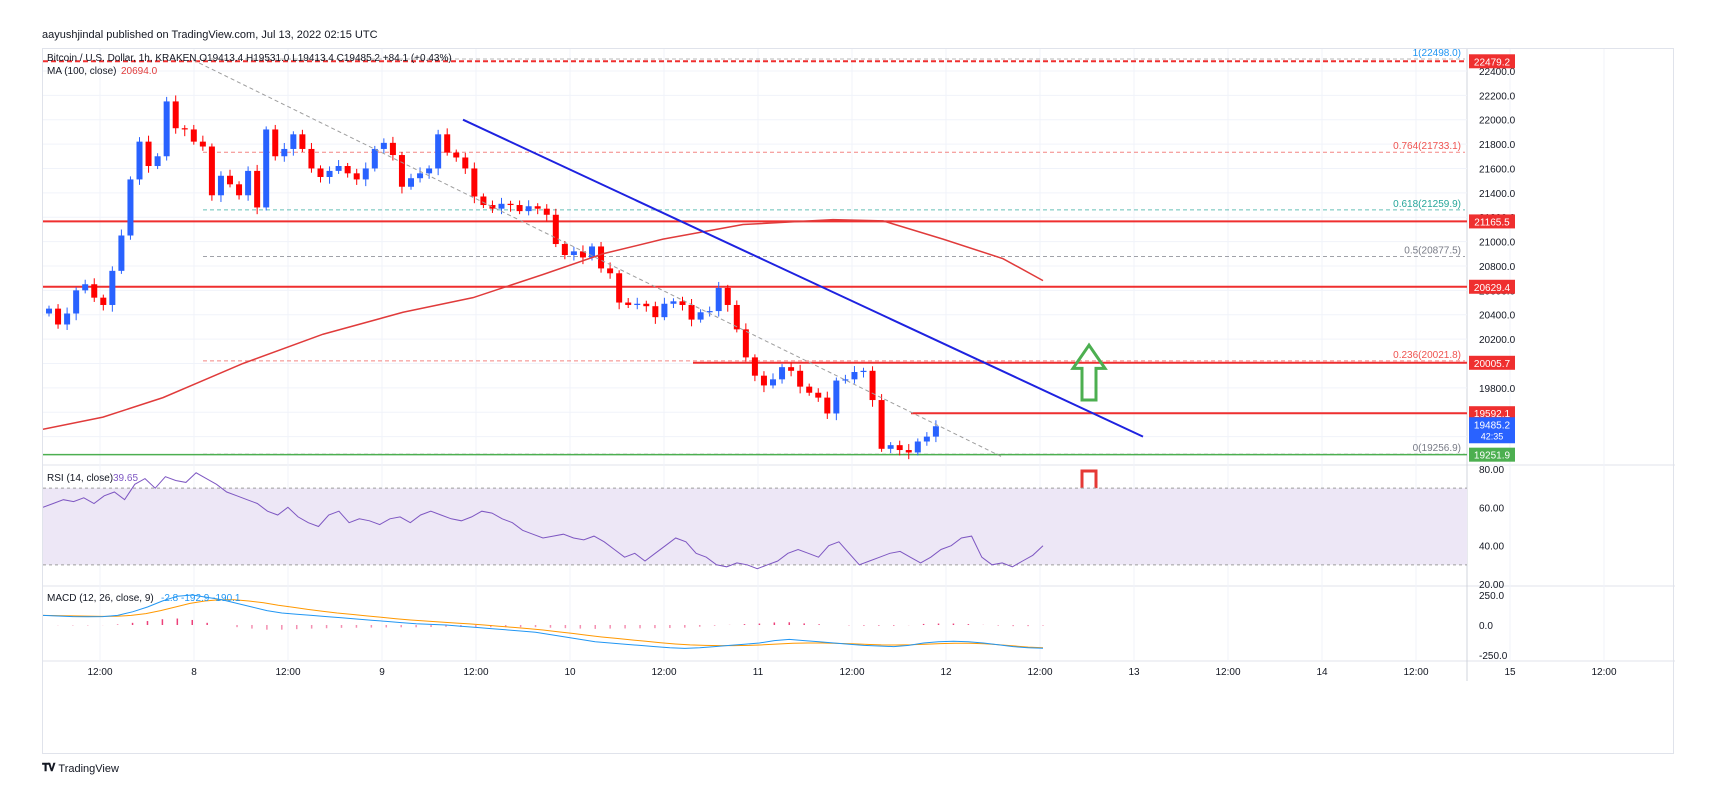  What do you see at coordinates (80, 768) in the screenshot?
I see `tradingview-logo: 𝐓𝐕 TradingView` at bounding box center [80, 768].